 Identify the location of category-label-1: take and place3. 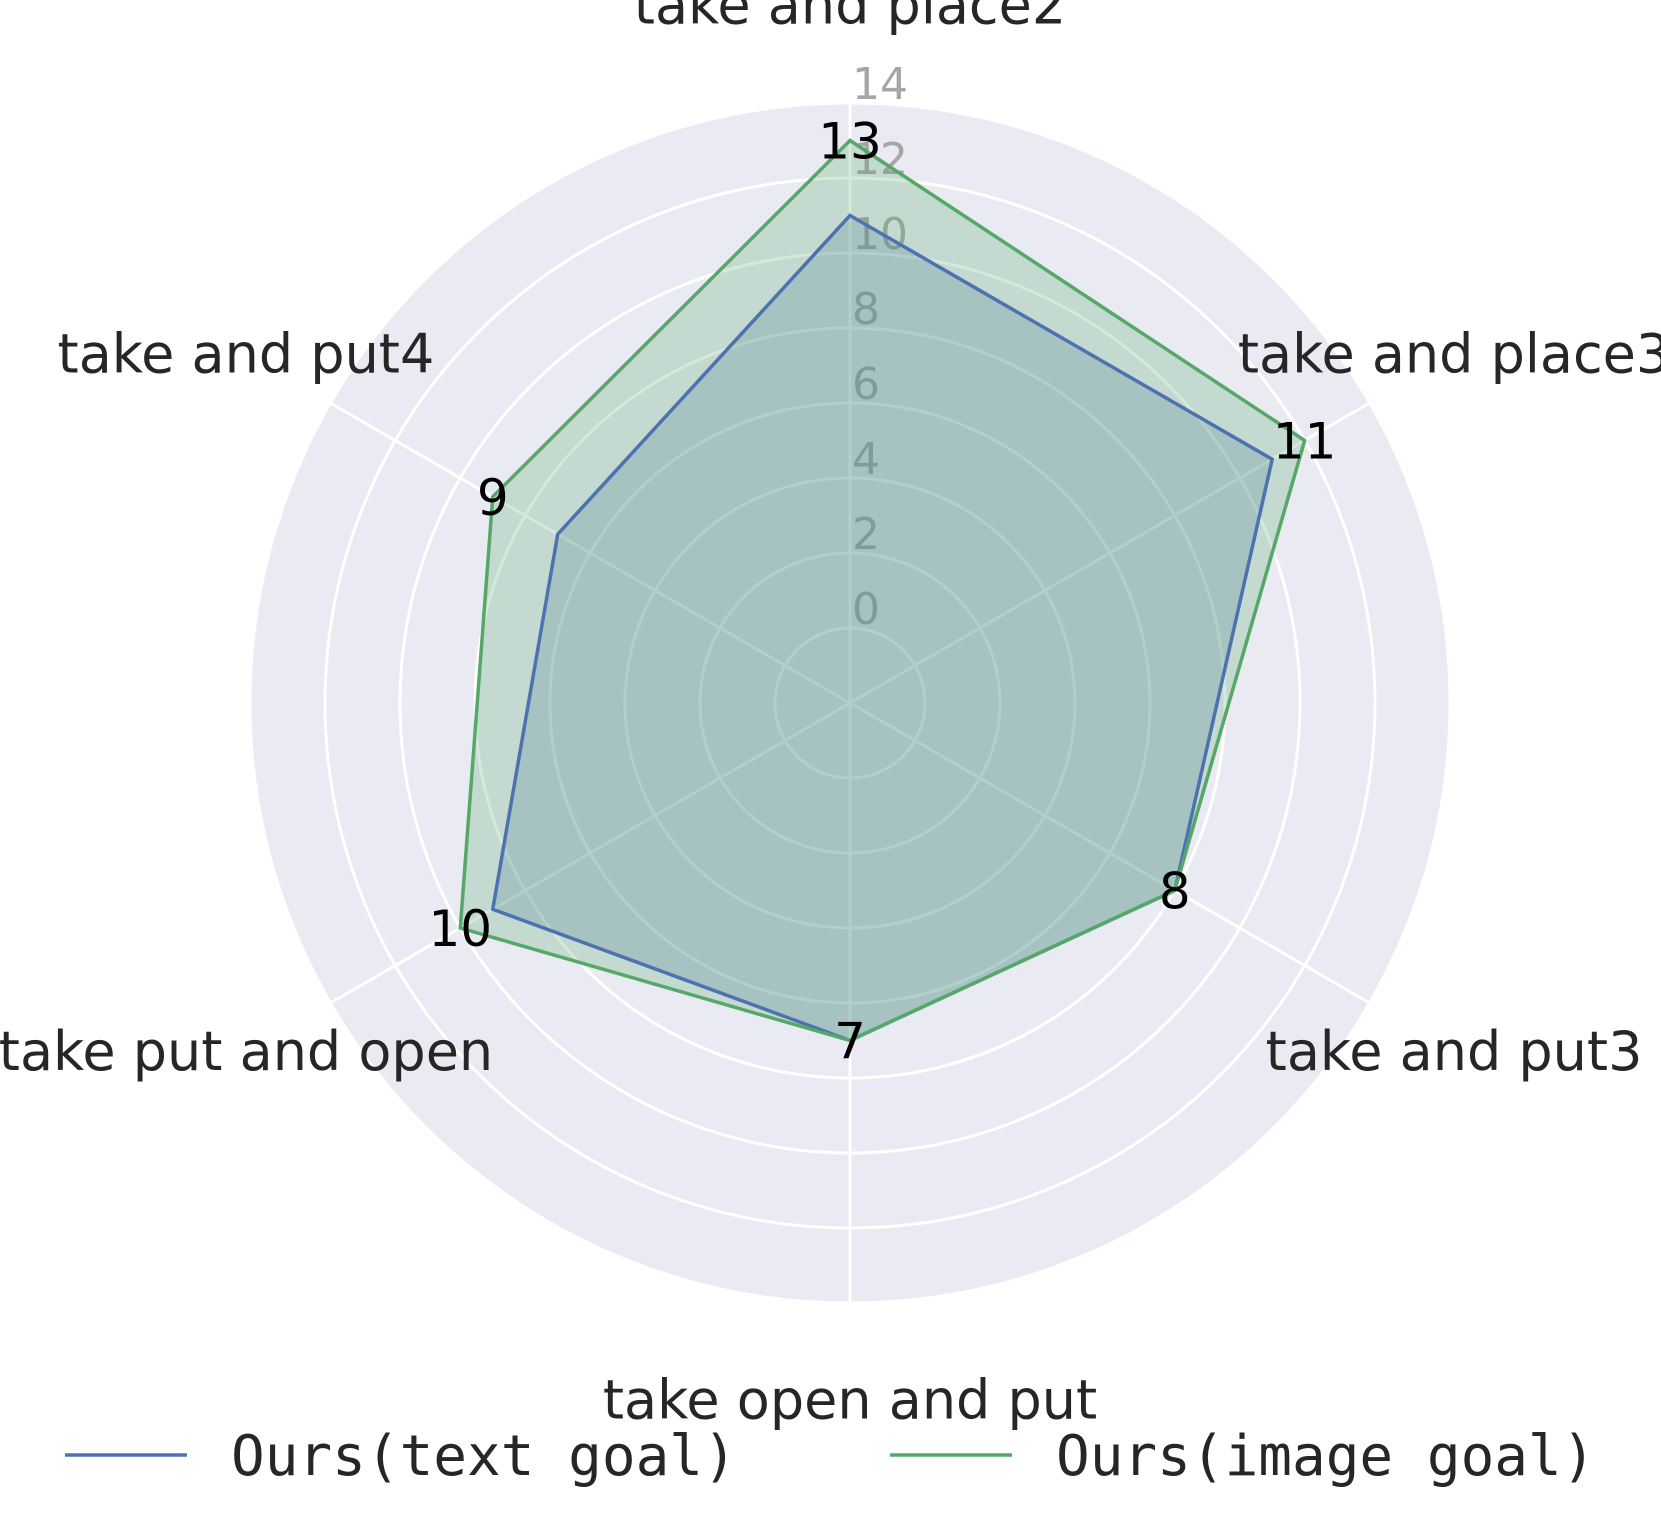
(1449, 353).